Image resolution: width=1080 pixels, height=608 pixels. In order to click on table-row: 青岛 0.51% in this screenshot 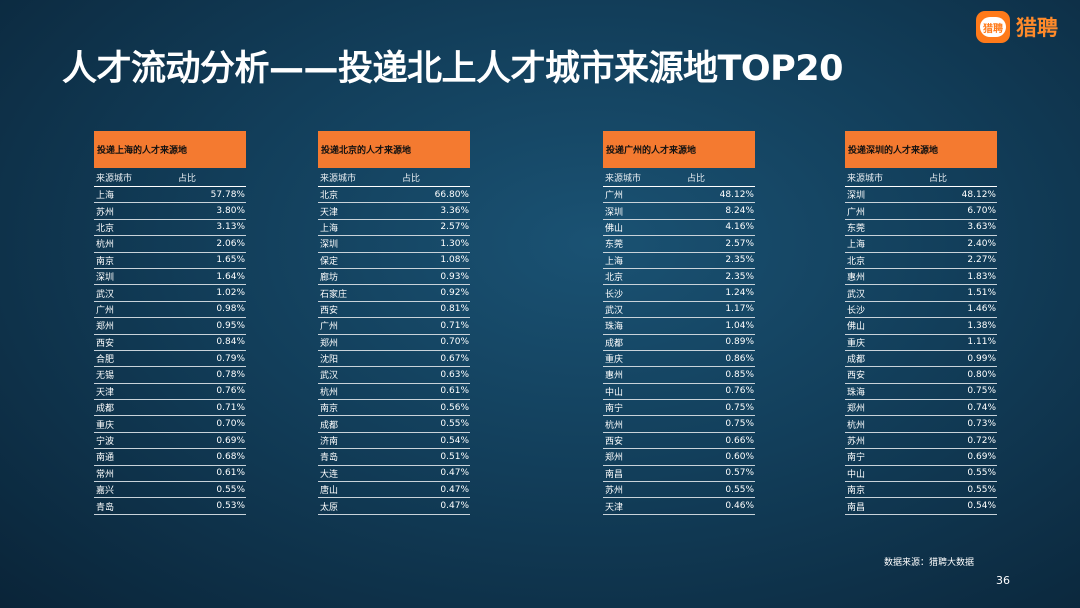, I will do `click(394, 457)`.